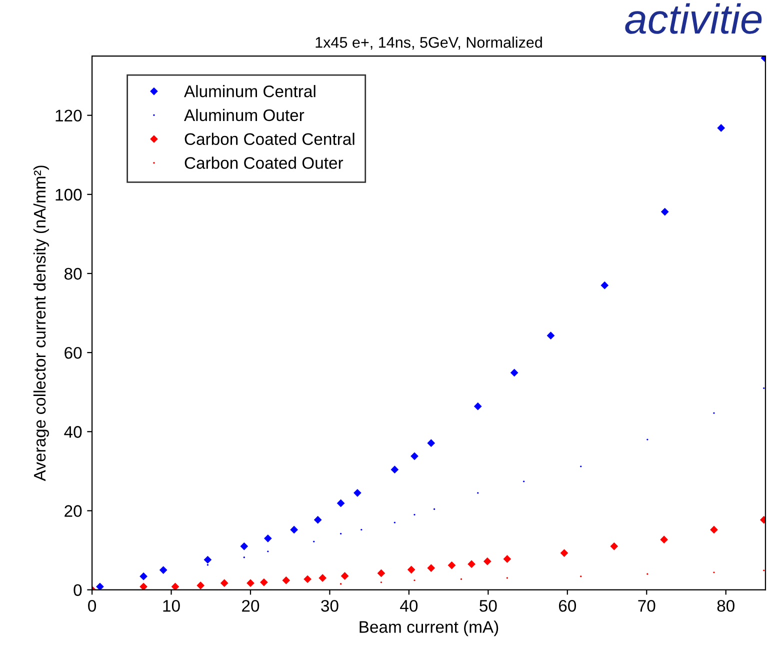  What do you see at coordinates (429, 628) in the screenshot?
I see `x-axis-title: Beam current (mA)` at bounding box center [429, 628].